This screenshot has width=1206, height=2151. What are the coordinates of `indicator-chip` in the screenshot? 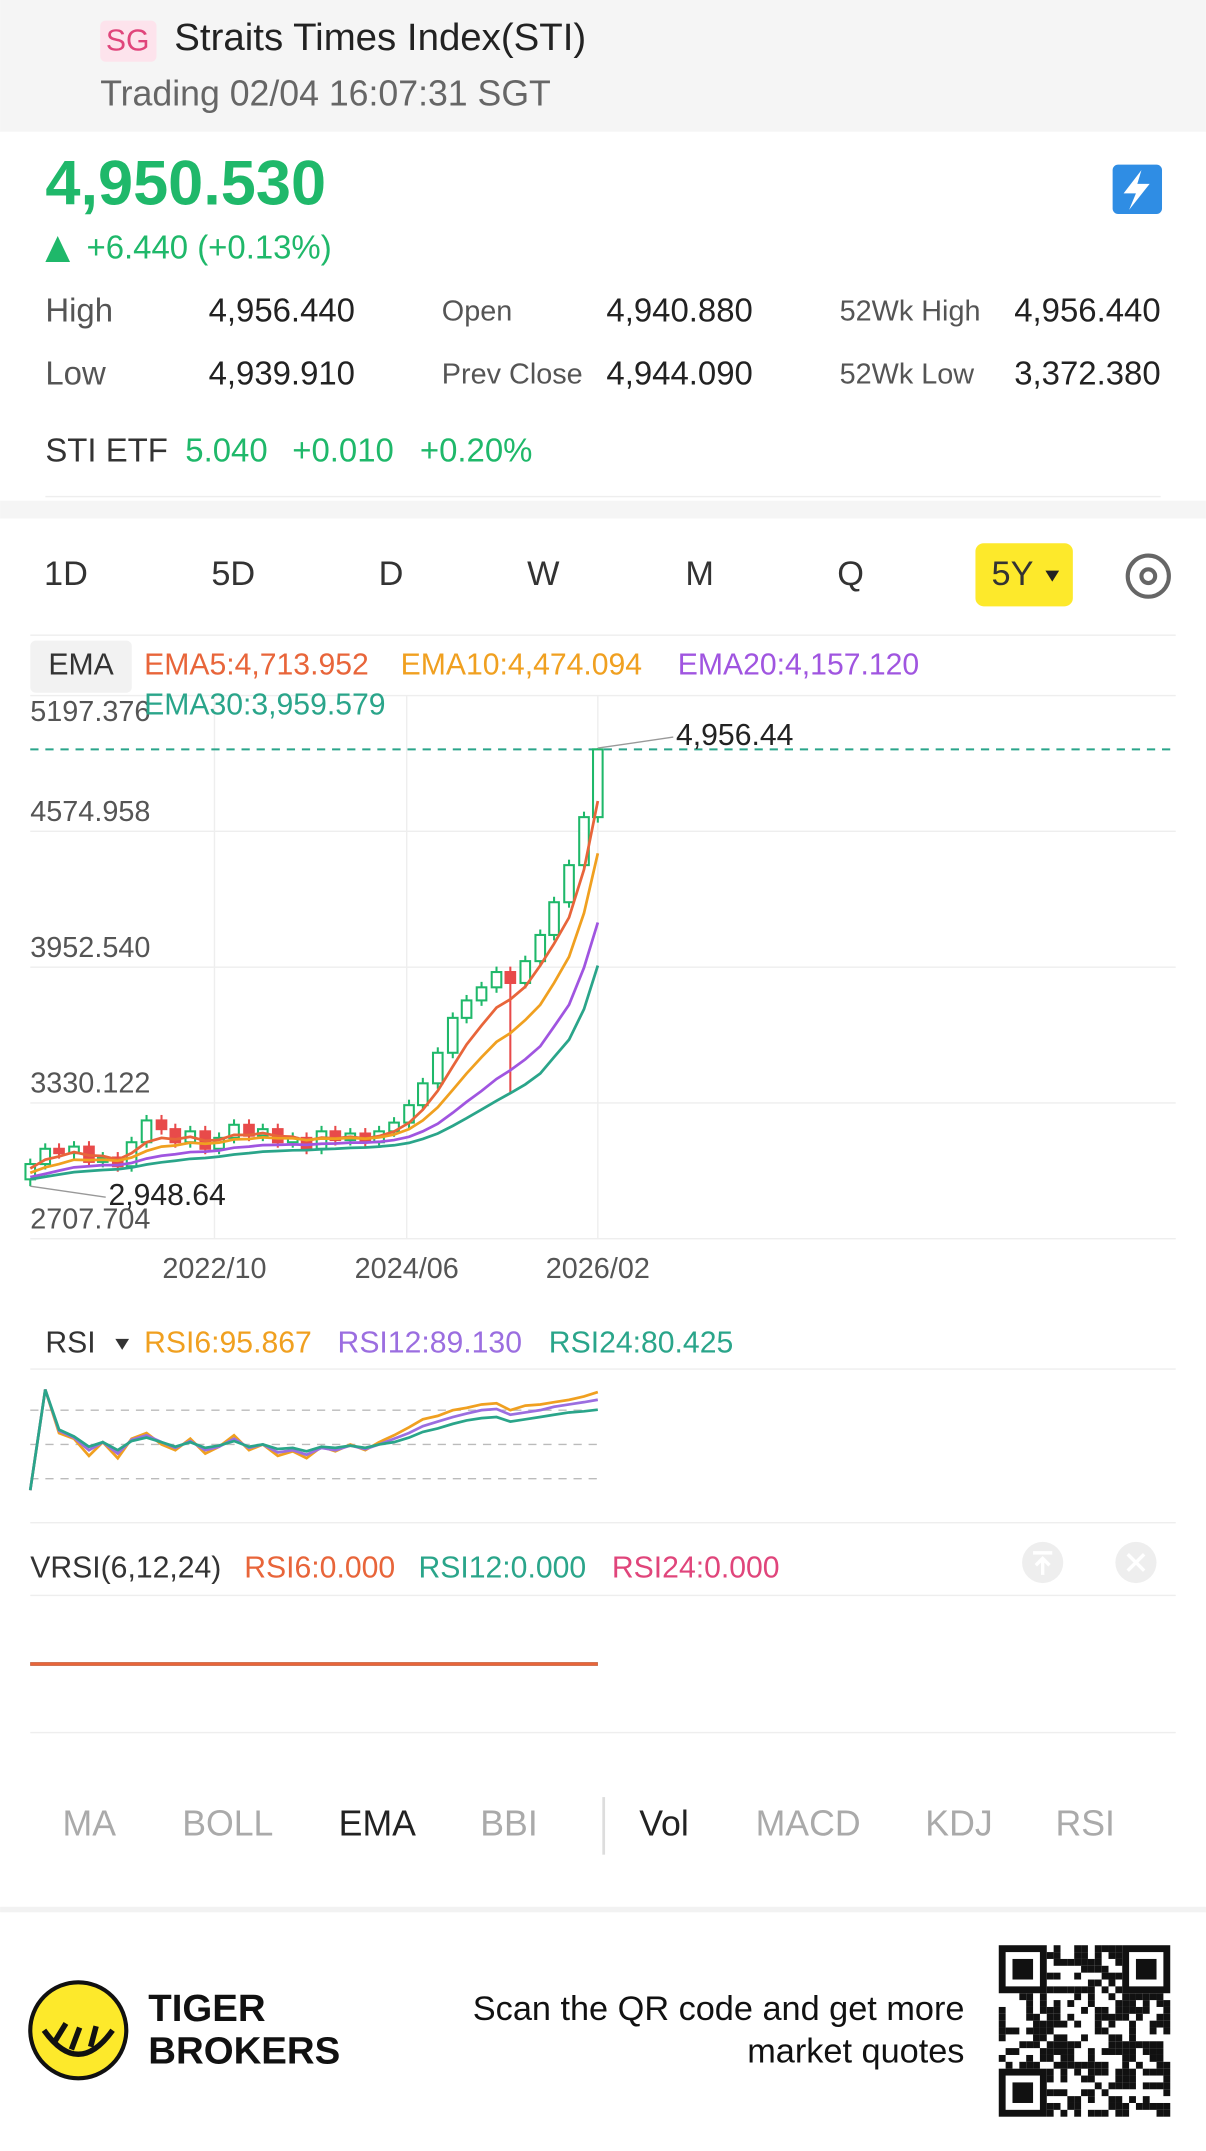 It's located at (81, 666).